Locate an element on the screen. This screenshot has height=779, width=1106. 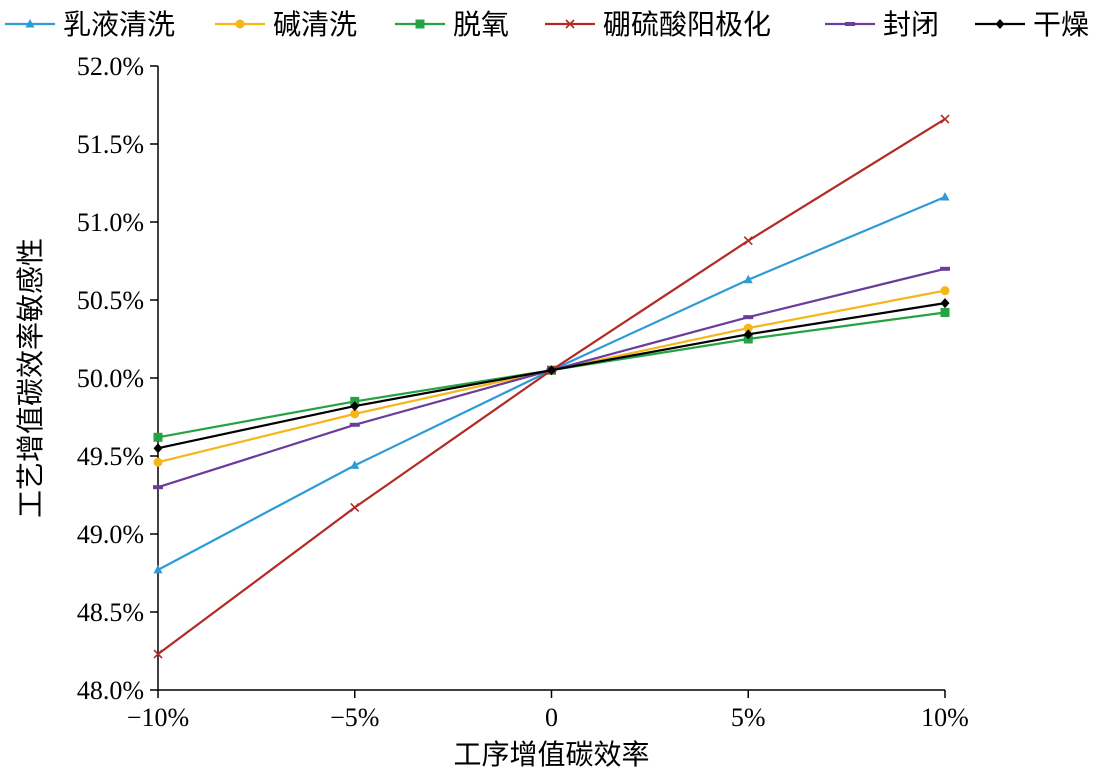
legend-label: 干燥 is located at coordinates (1061, 25).